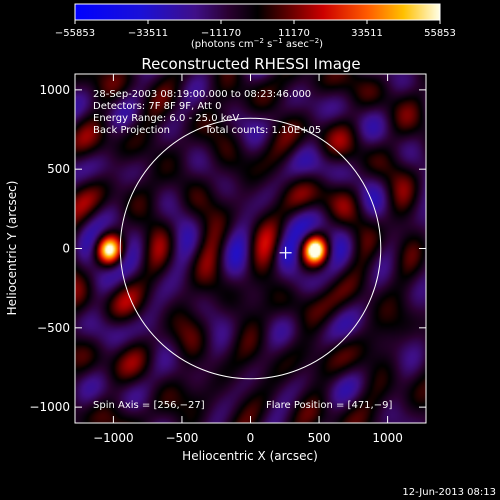 The width and height of the screenshot is (500, 500). Describe the element at coordinates (329, 405) in the screenshot. I see `annotation-flare-position: Flare Position = [471,−9]` at that location.